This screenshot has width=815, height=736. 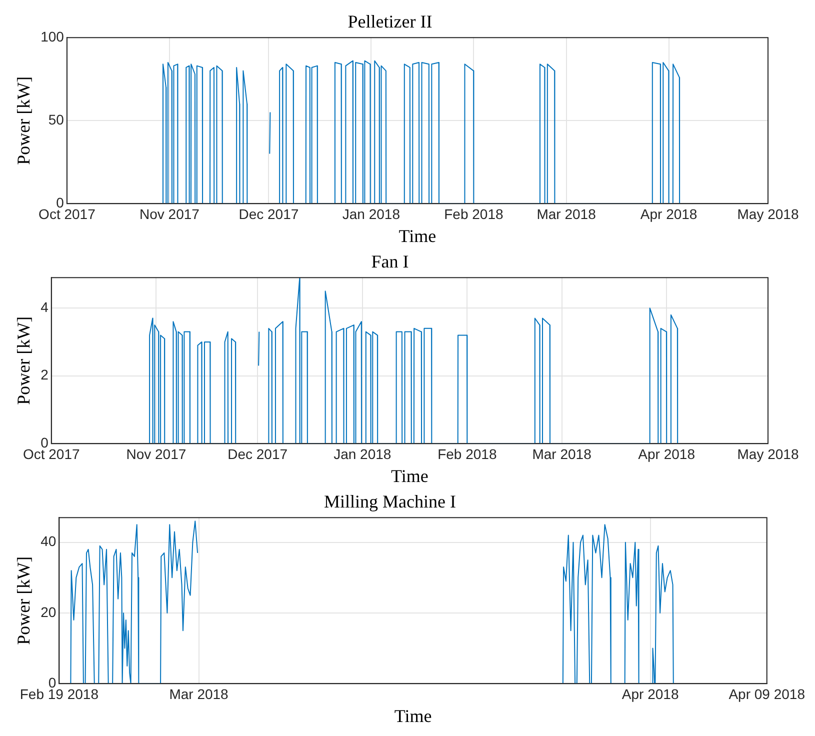 What do you see at coordinates (390, 22) in the screenshot?
I see `chart-title: Pelletizer II` at bounding box center [390, 22].